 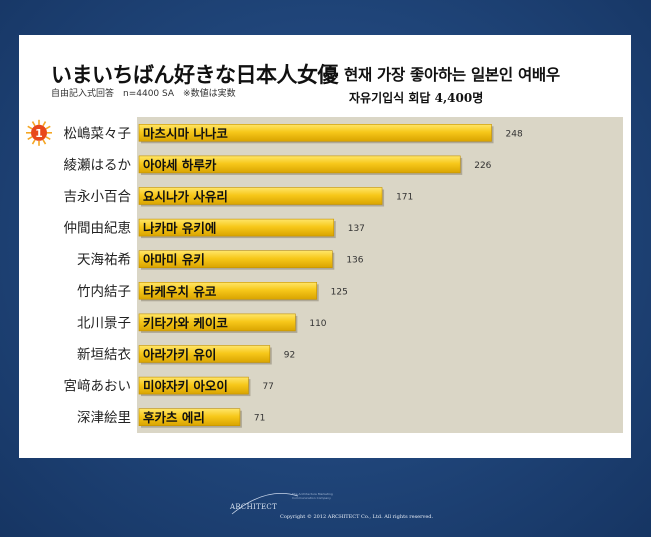 I want to click on value-label: 77, so click(x=267, y=387).